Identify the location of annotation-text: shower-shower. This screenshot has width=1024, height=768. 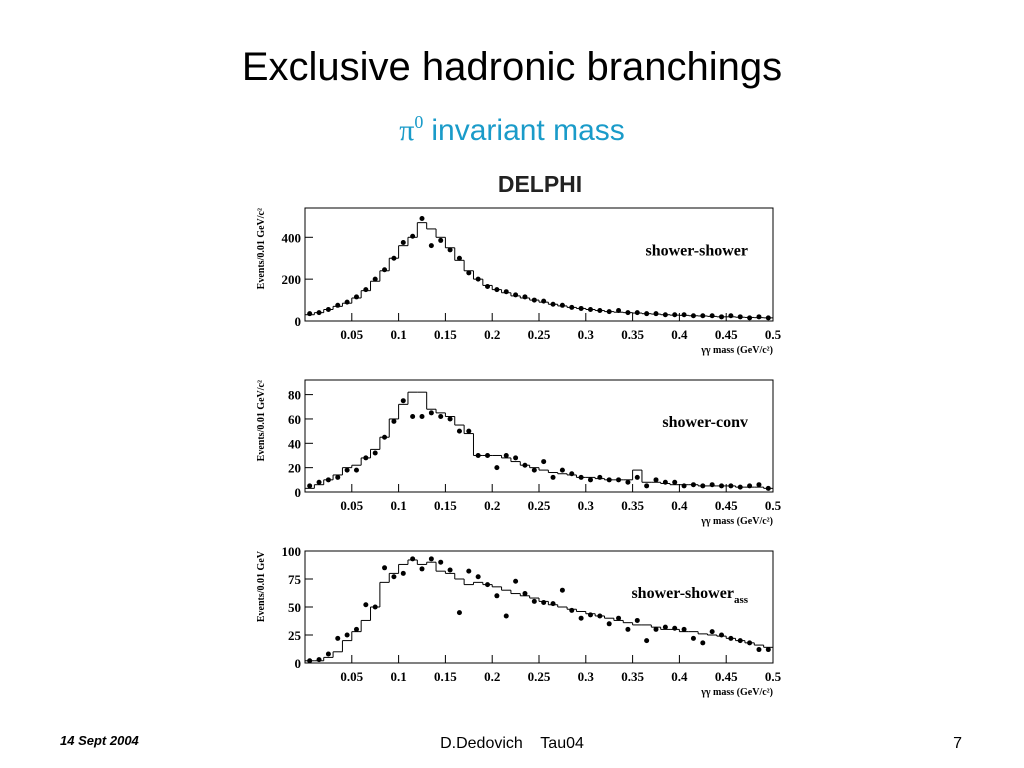
(697, 250).